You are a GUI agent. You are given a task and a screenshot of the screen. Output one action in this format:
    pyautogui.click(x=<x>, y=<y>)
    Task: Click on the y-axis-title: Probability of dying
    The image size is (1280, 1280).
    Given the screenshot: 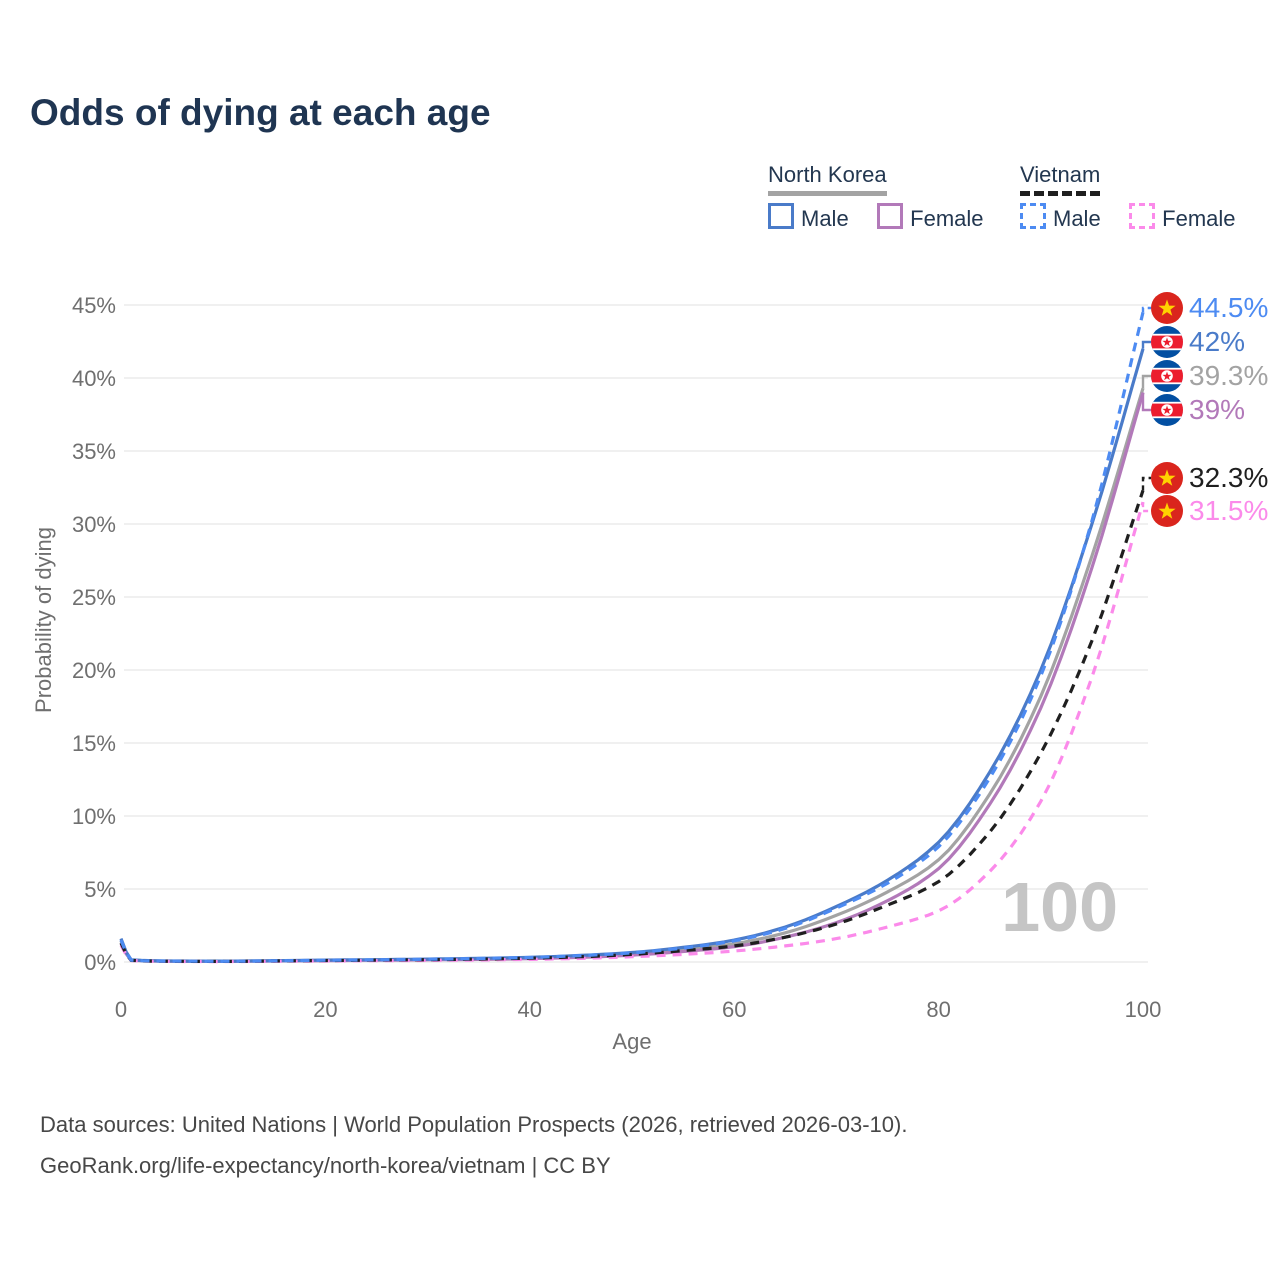 What is the action you would take?
    pyautogui.click(x=43, y=620)
    